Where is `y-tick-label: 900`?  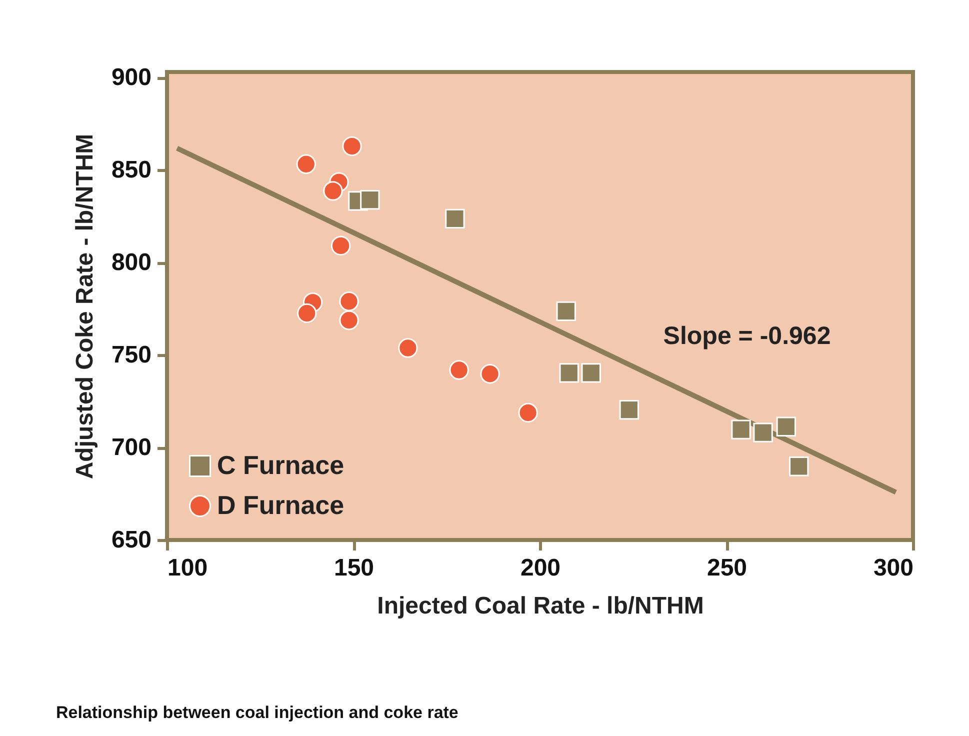 y-tick-label: 900 is located at coordinates (131, 78).